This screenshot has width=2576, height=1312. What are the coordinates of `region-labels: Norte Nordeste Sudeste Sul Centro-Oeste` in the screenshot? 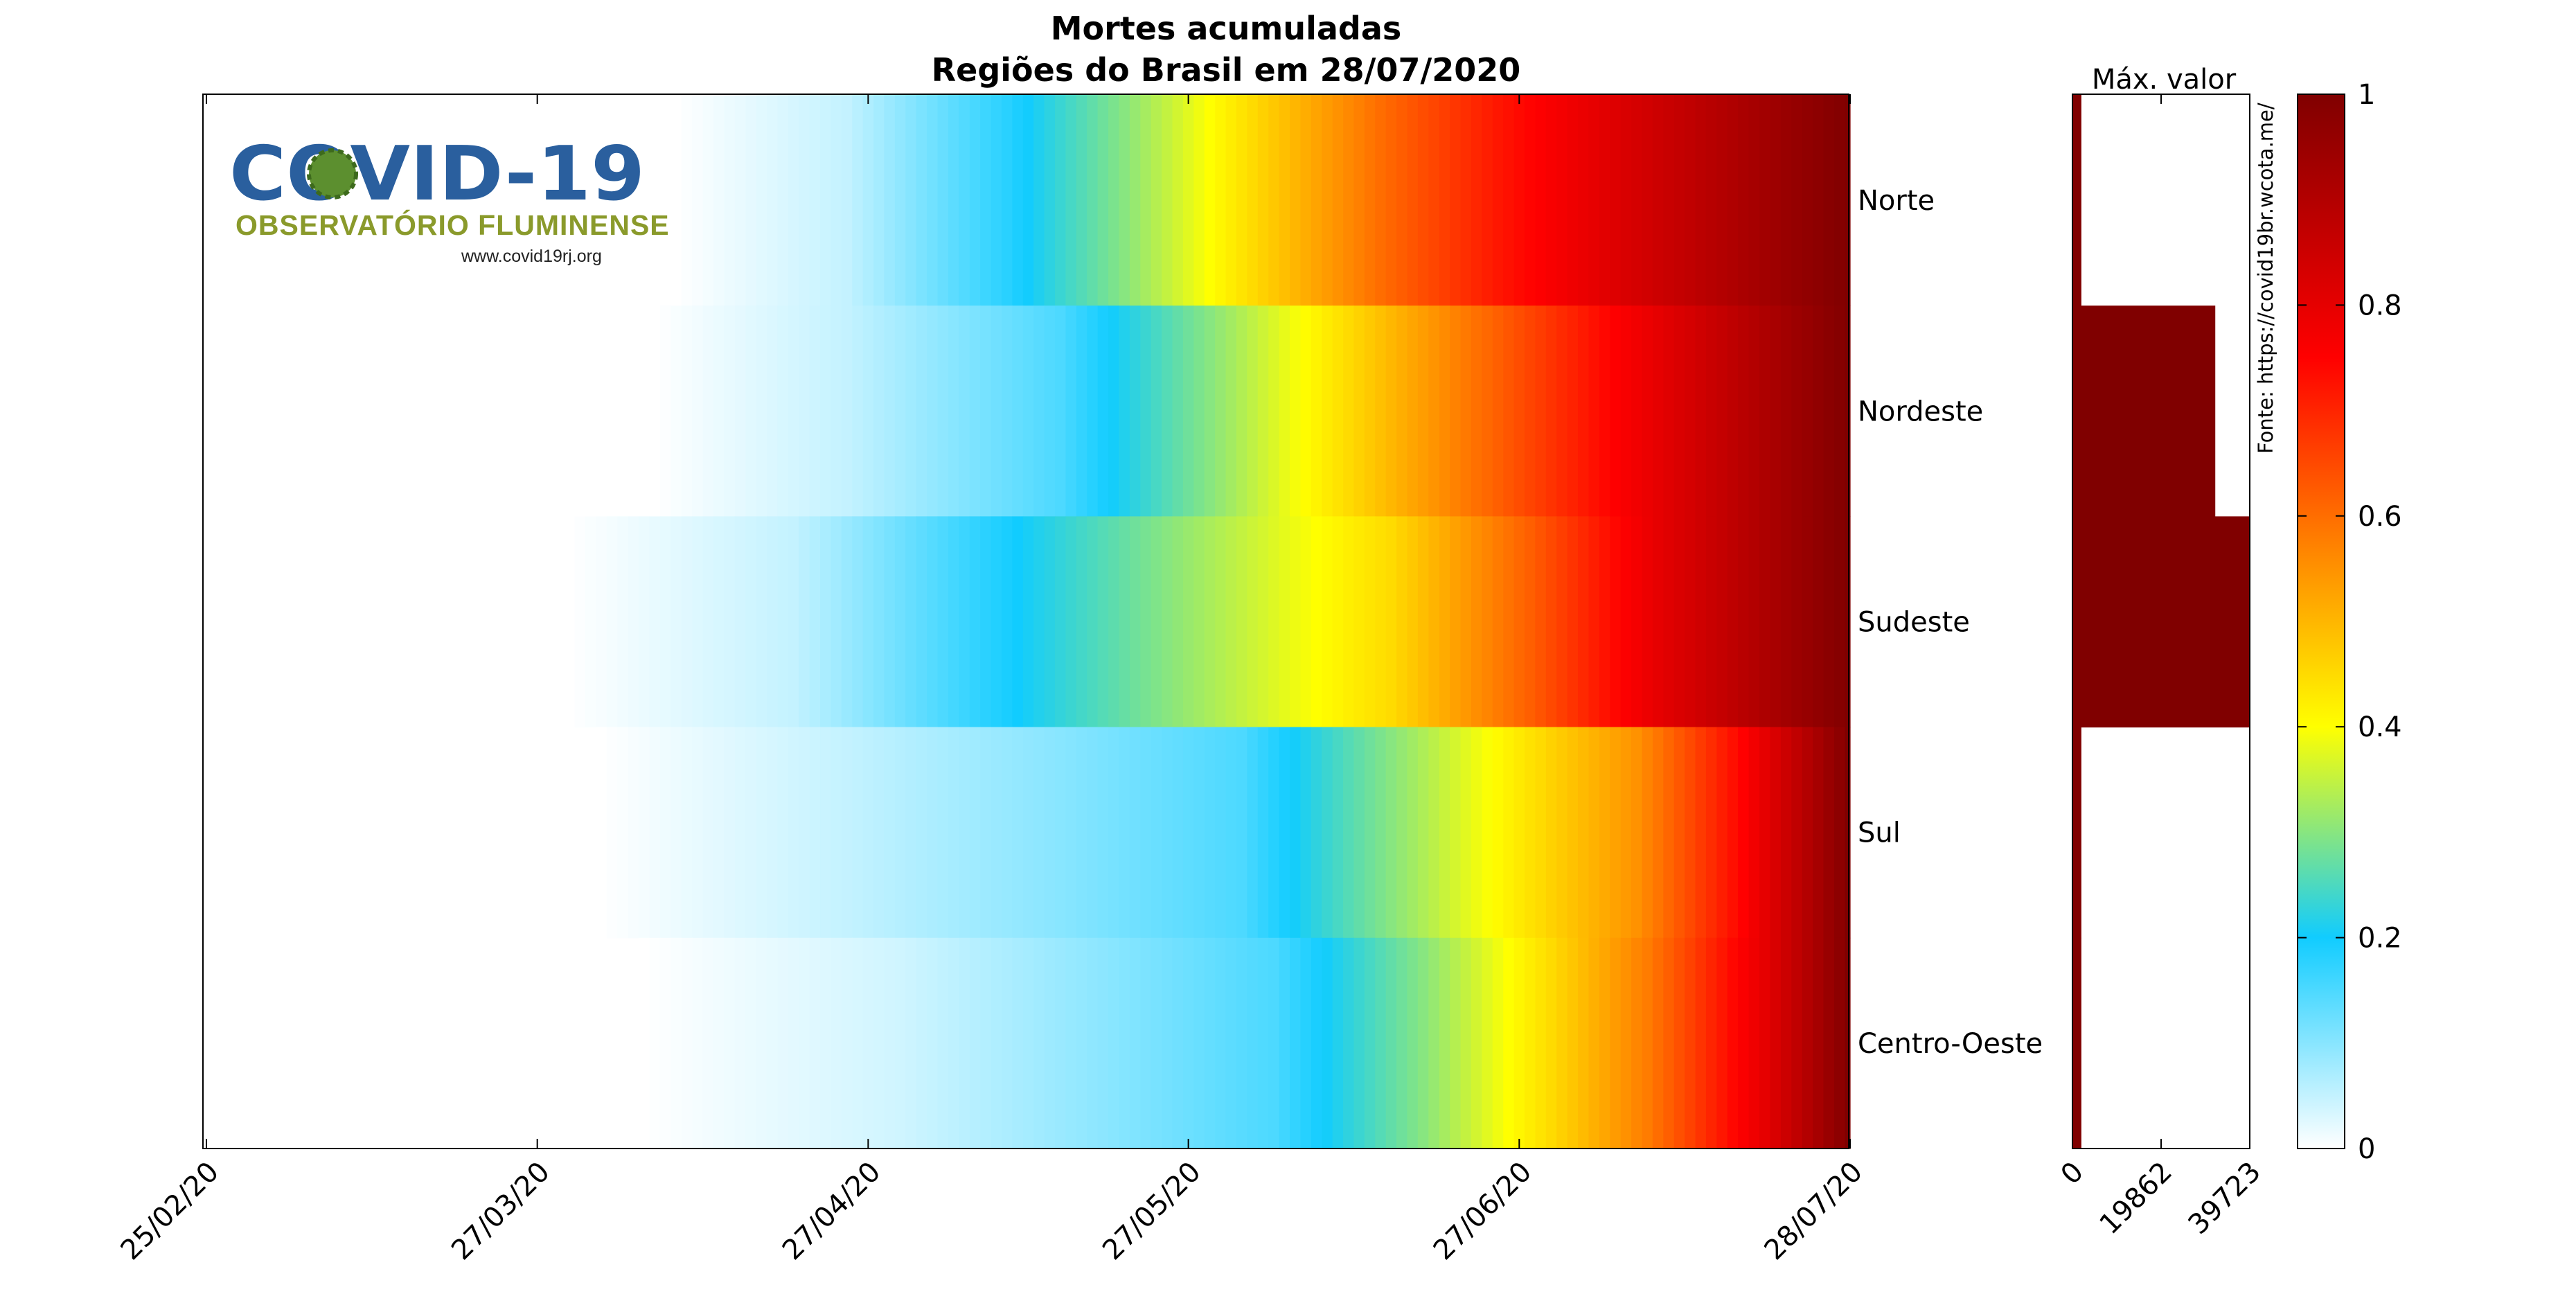 It's located at (1950, 622).